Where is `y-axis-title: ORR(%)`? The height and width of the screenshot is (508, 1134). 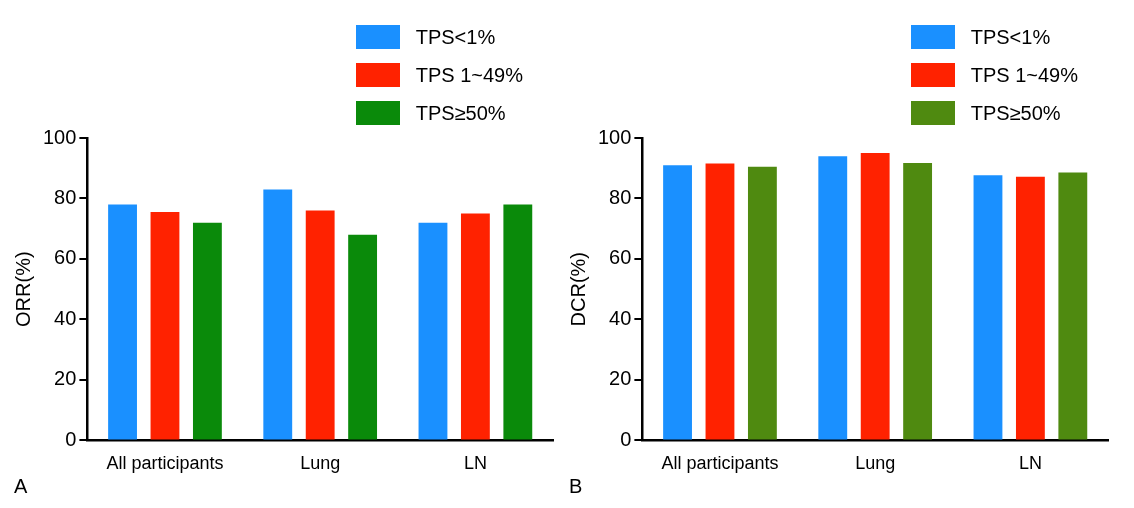
y-axis-title: ORR(%) is located at coordinates (22, 289).